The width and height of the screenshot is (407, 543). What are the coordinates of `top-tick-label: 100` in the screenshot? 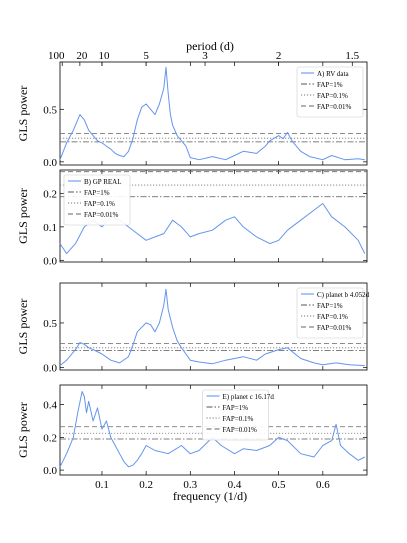 It's located at (56, 56).